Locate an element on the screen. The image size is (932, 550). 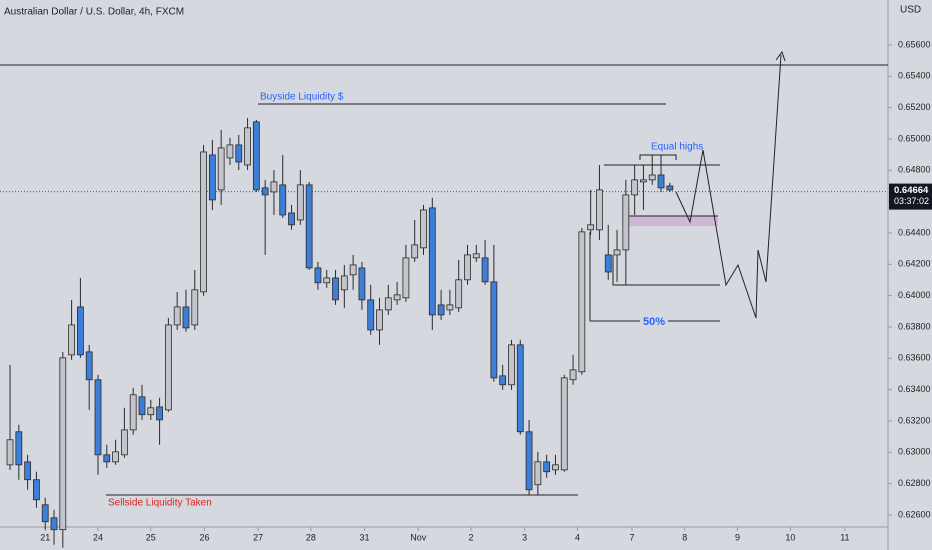
x-tick-label: 27 is located at coordinates (258, 537).